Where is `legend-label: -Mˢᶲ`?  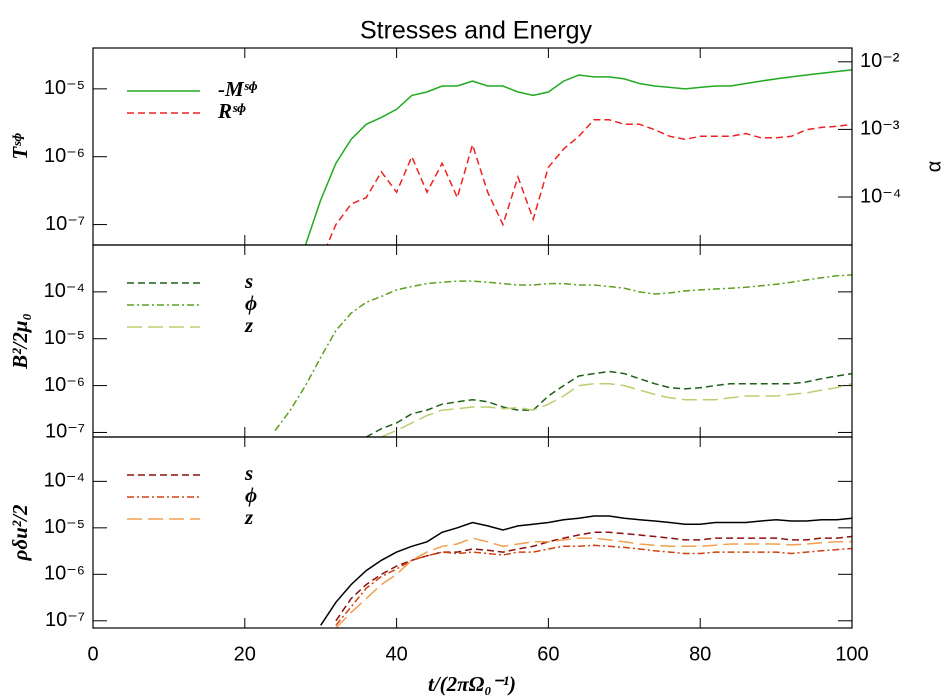 legend-label: -Mˢᶲ is located at coordinates (238, 89).